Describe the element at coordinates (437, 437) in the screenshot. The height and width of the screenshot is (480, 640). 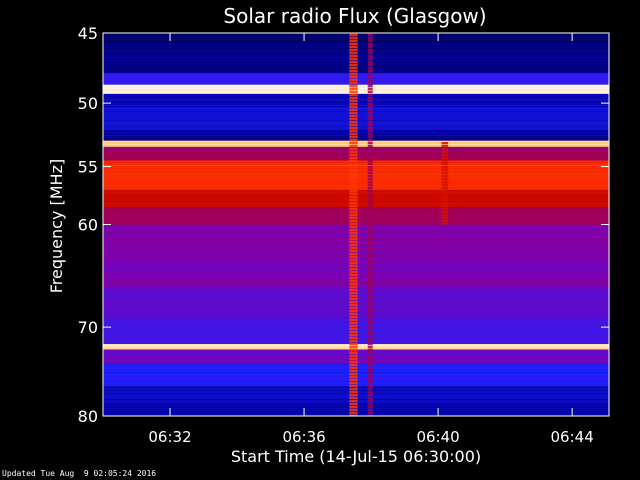
I see `x-tick-label-2: 06:40` at that location.